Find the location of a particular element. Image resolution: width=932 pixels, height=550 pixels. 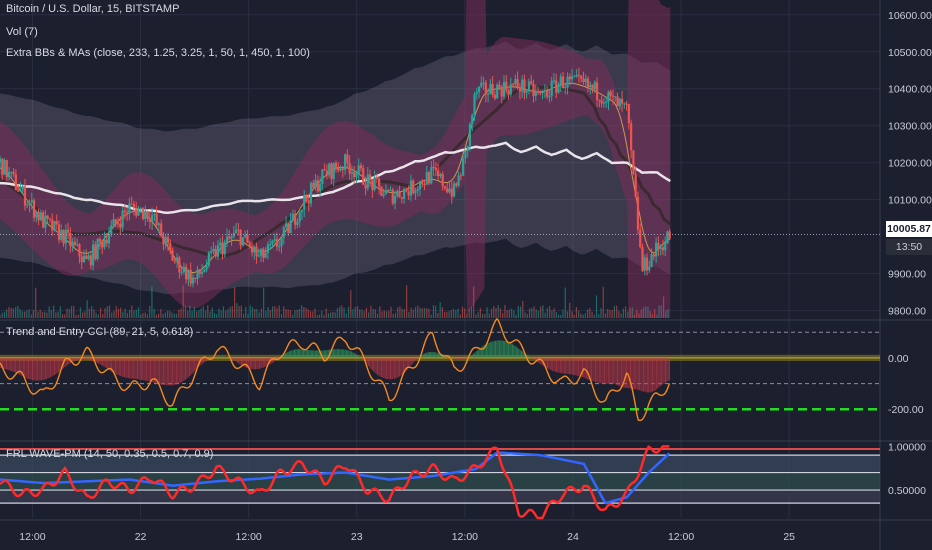

bar-timer-tag: 13:50 is located at coordinates (909, 247).